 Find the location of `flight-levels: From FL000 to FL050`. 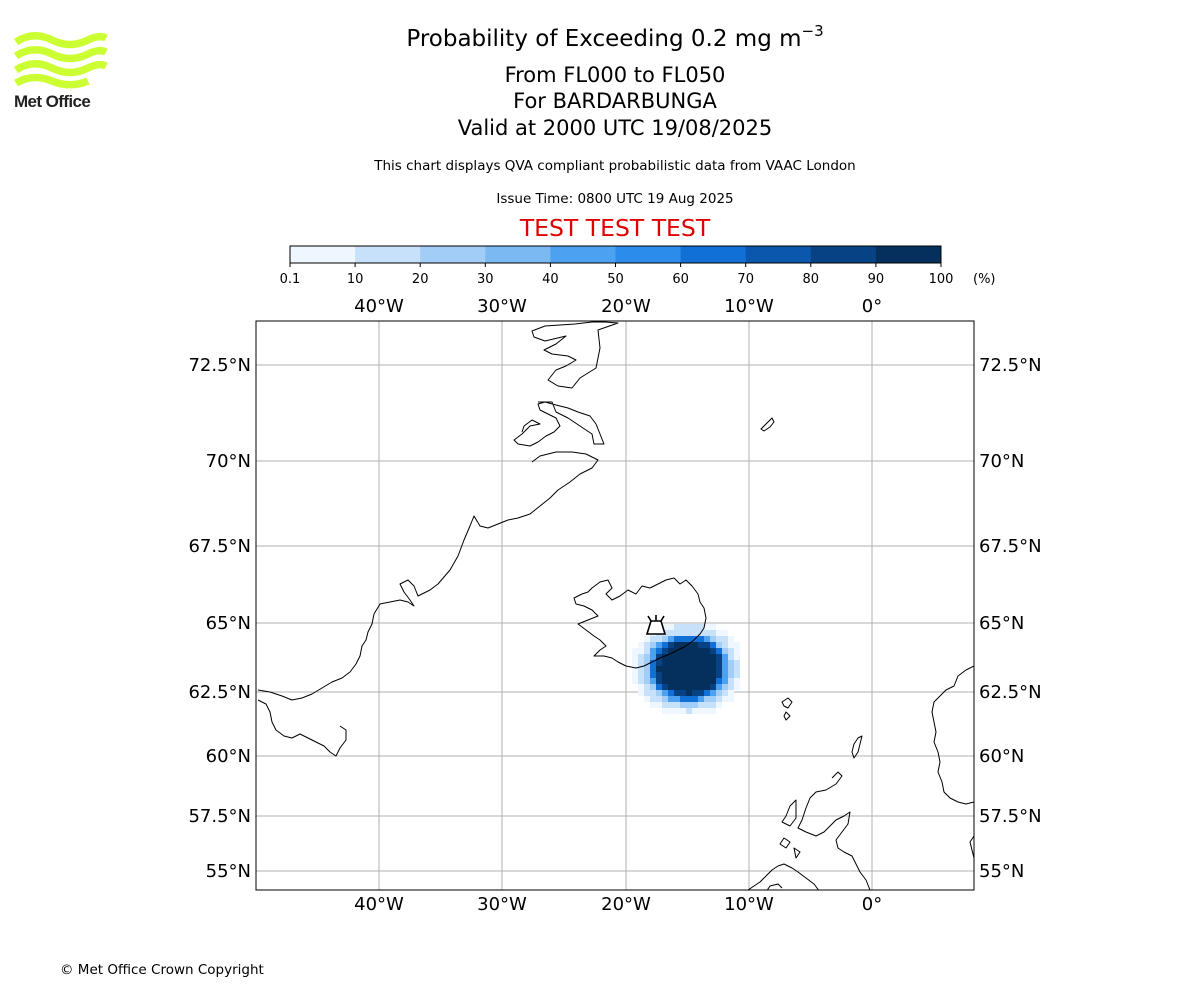

flight-levels: From FL000 to FL050 is located at coordinates (615, 75).